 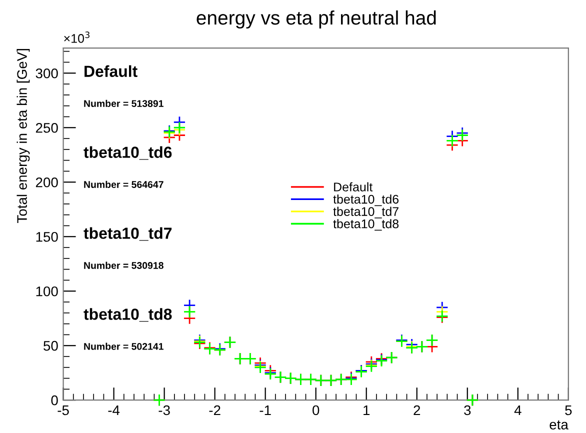 I want to click on y-tick-label: 150, so click(x=47, y=237).